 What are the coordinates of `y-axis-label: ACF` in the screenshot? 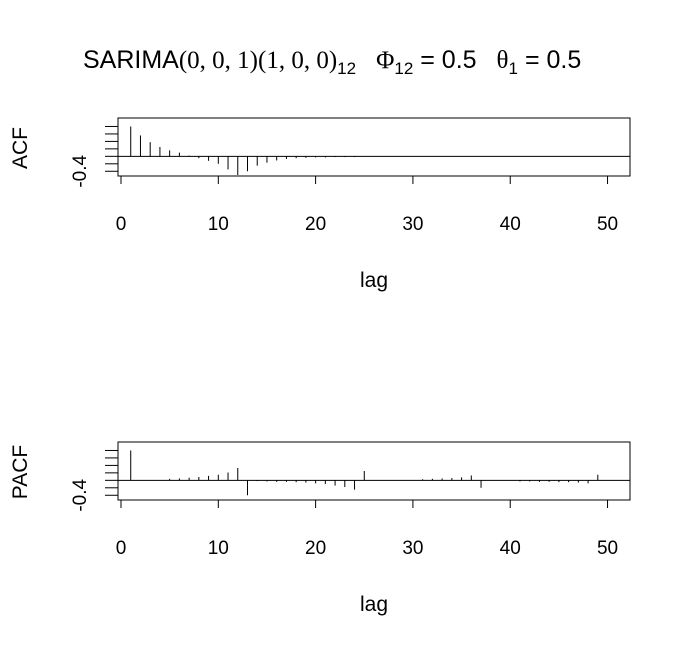 It's located at (20, 148).